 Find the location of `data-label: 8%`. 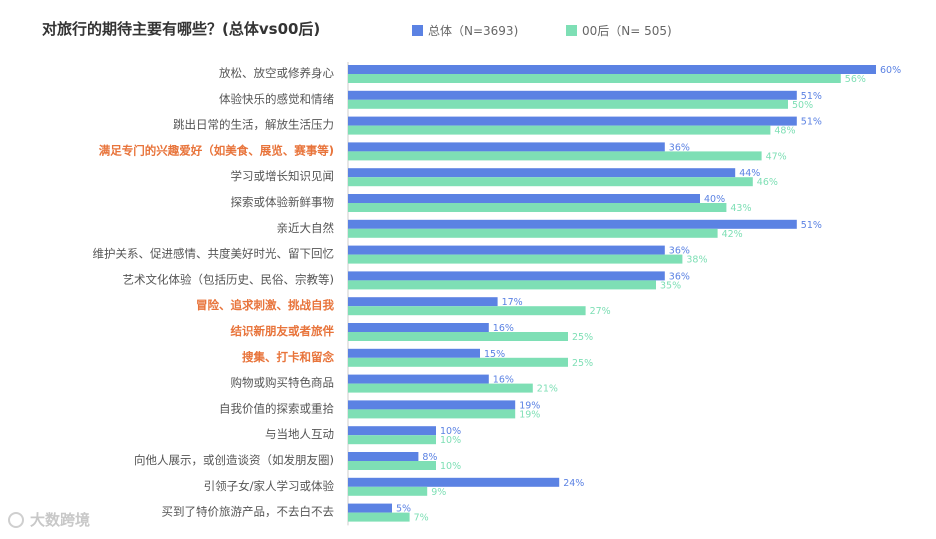

data-label: 8% is located at coordinates (429, 457).